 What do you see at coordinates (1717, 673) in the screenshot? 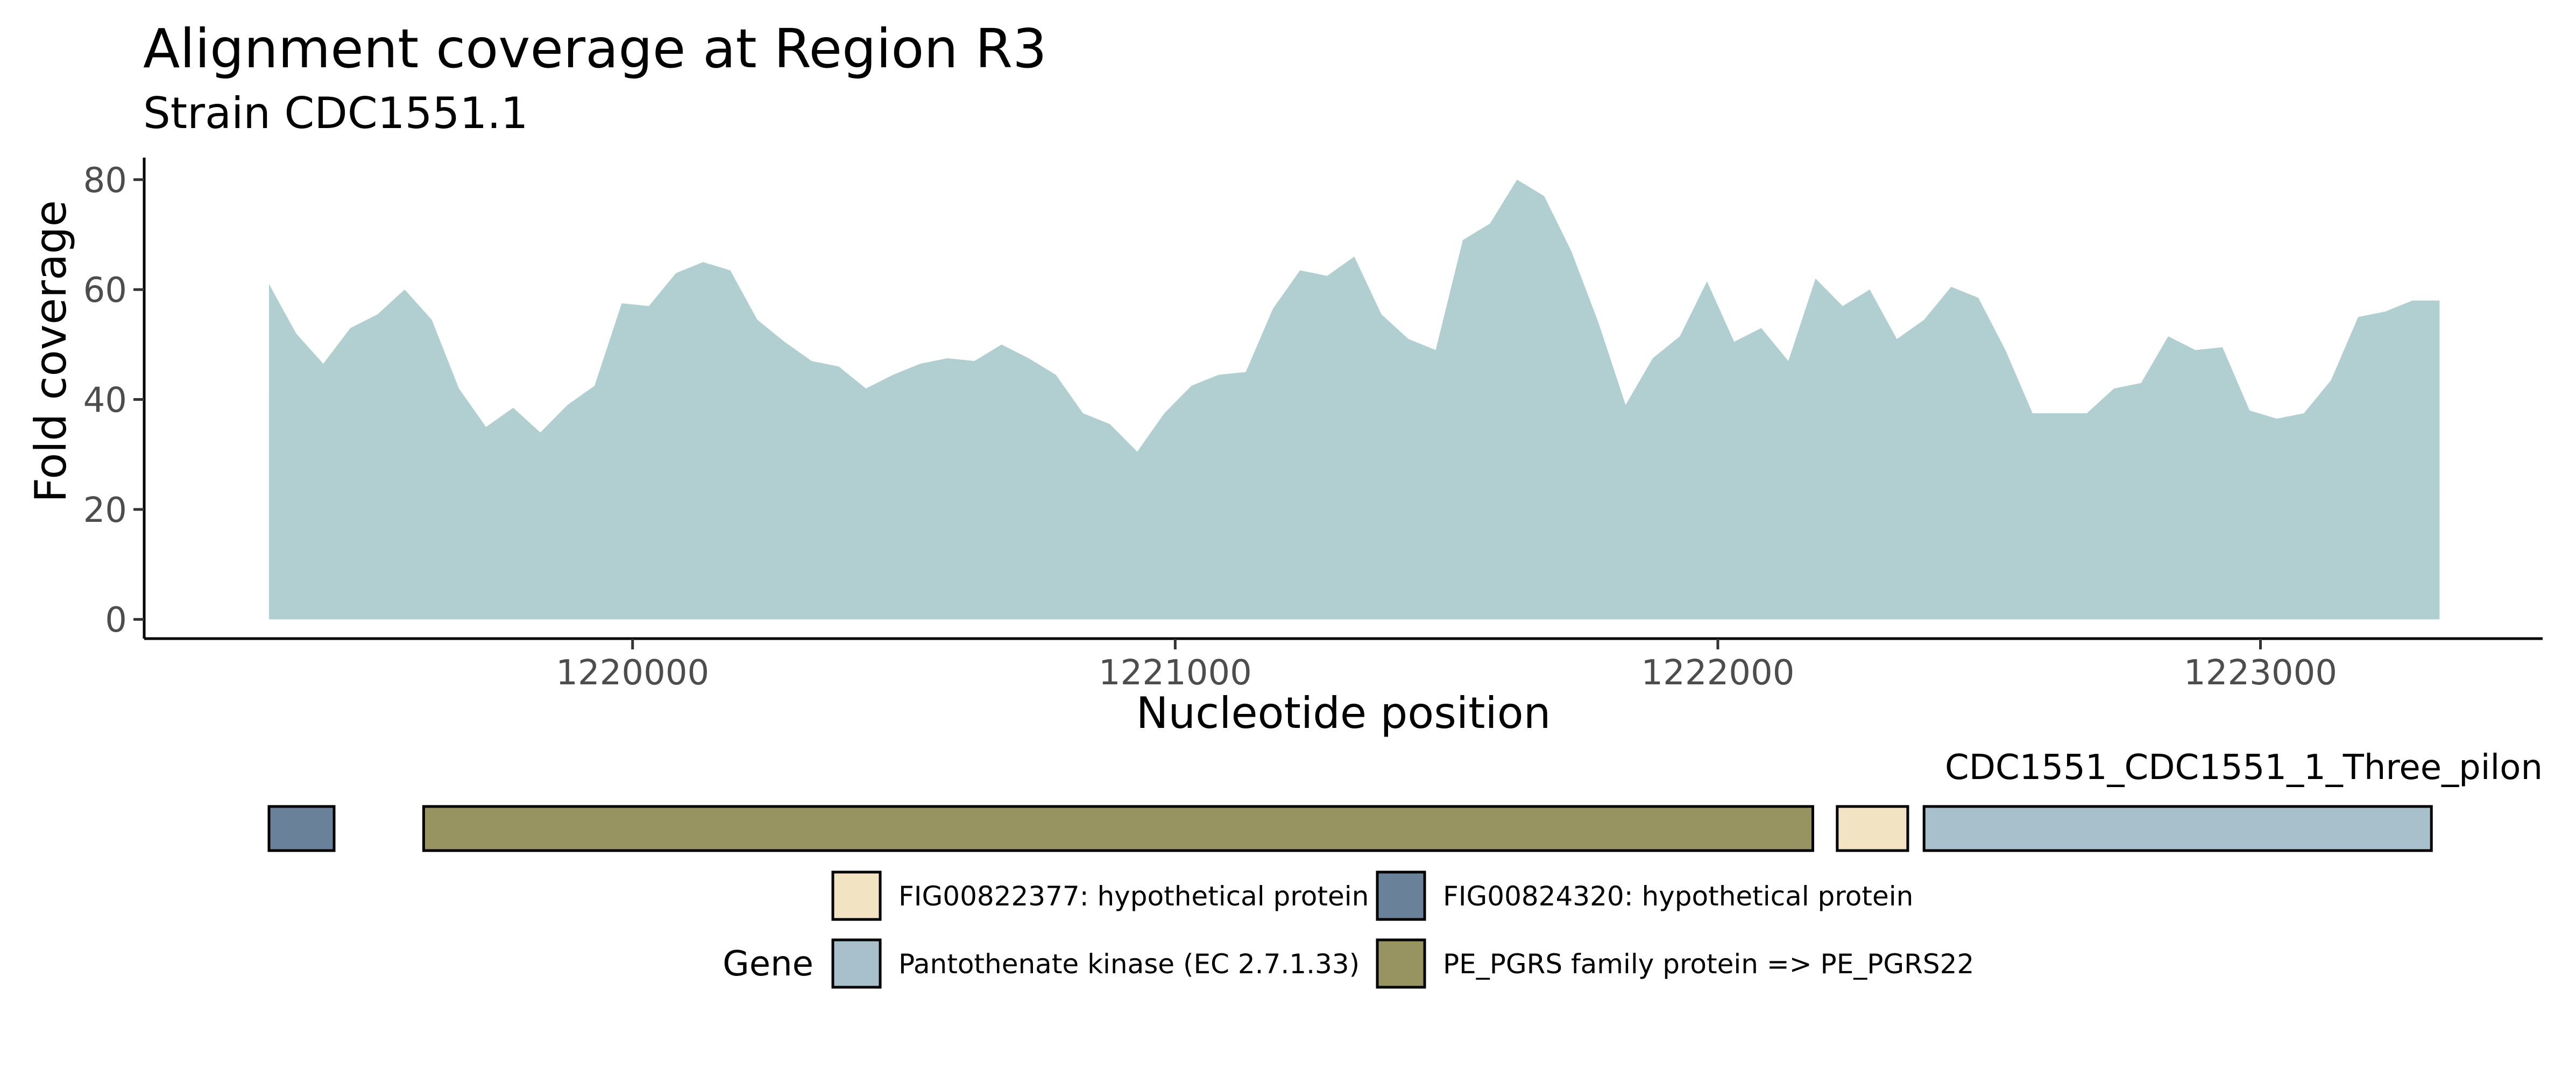
I see `x-tick-label: 1222000` at bounding box center [1717, 673].